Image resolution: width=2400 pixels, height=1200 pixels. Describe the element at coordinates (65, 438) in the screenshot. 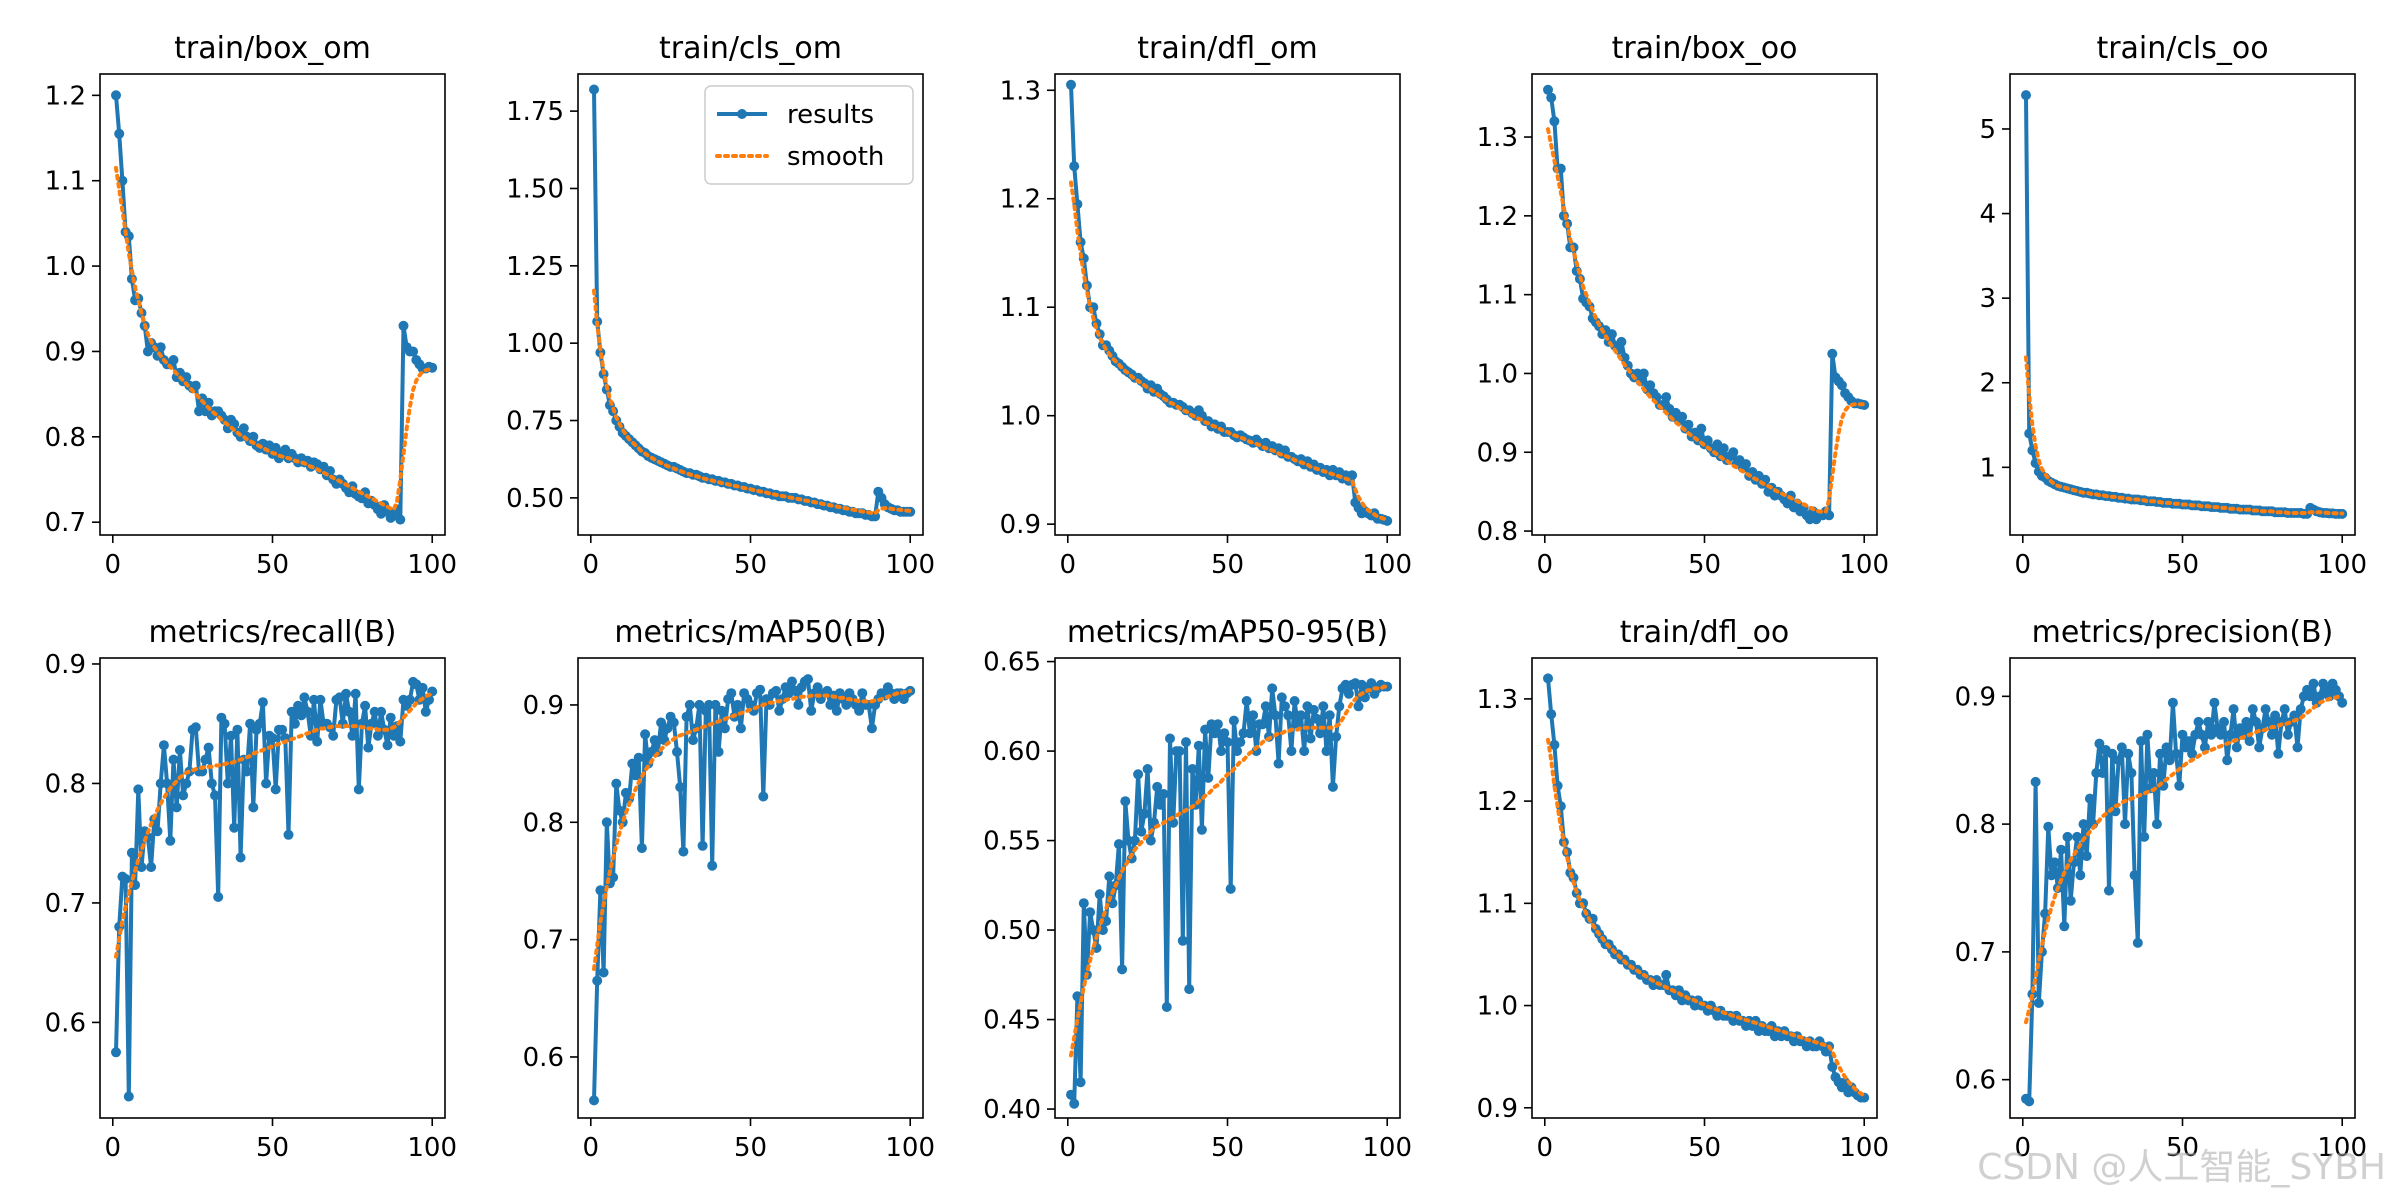

I see `y-tick-label: 0.8` at that location.